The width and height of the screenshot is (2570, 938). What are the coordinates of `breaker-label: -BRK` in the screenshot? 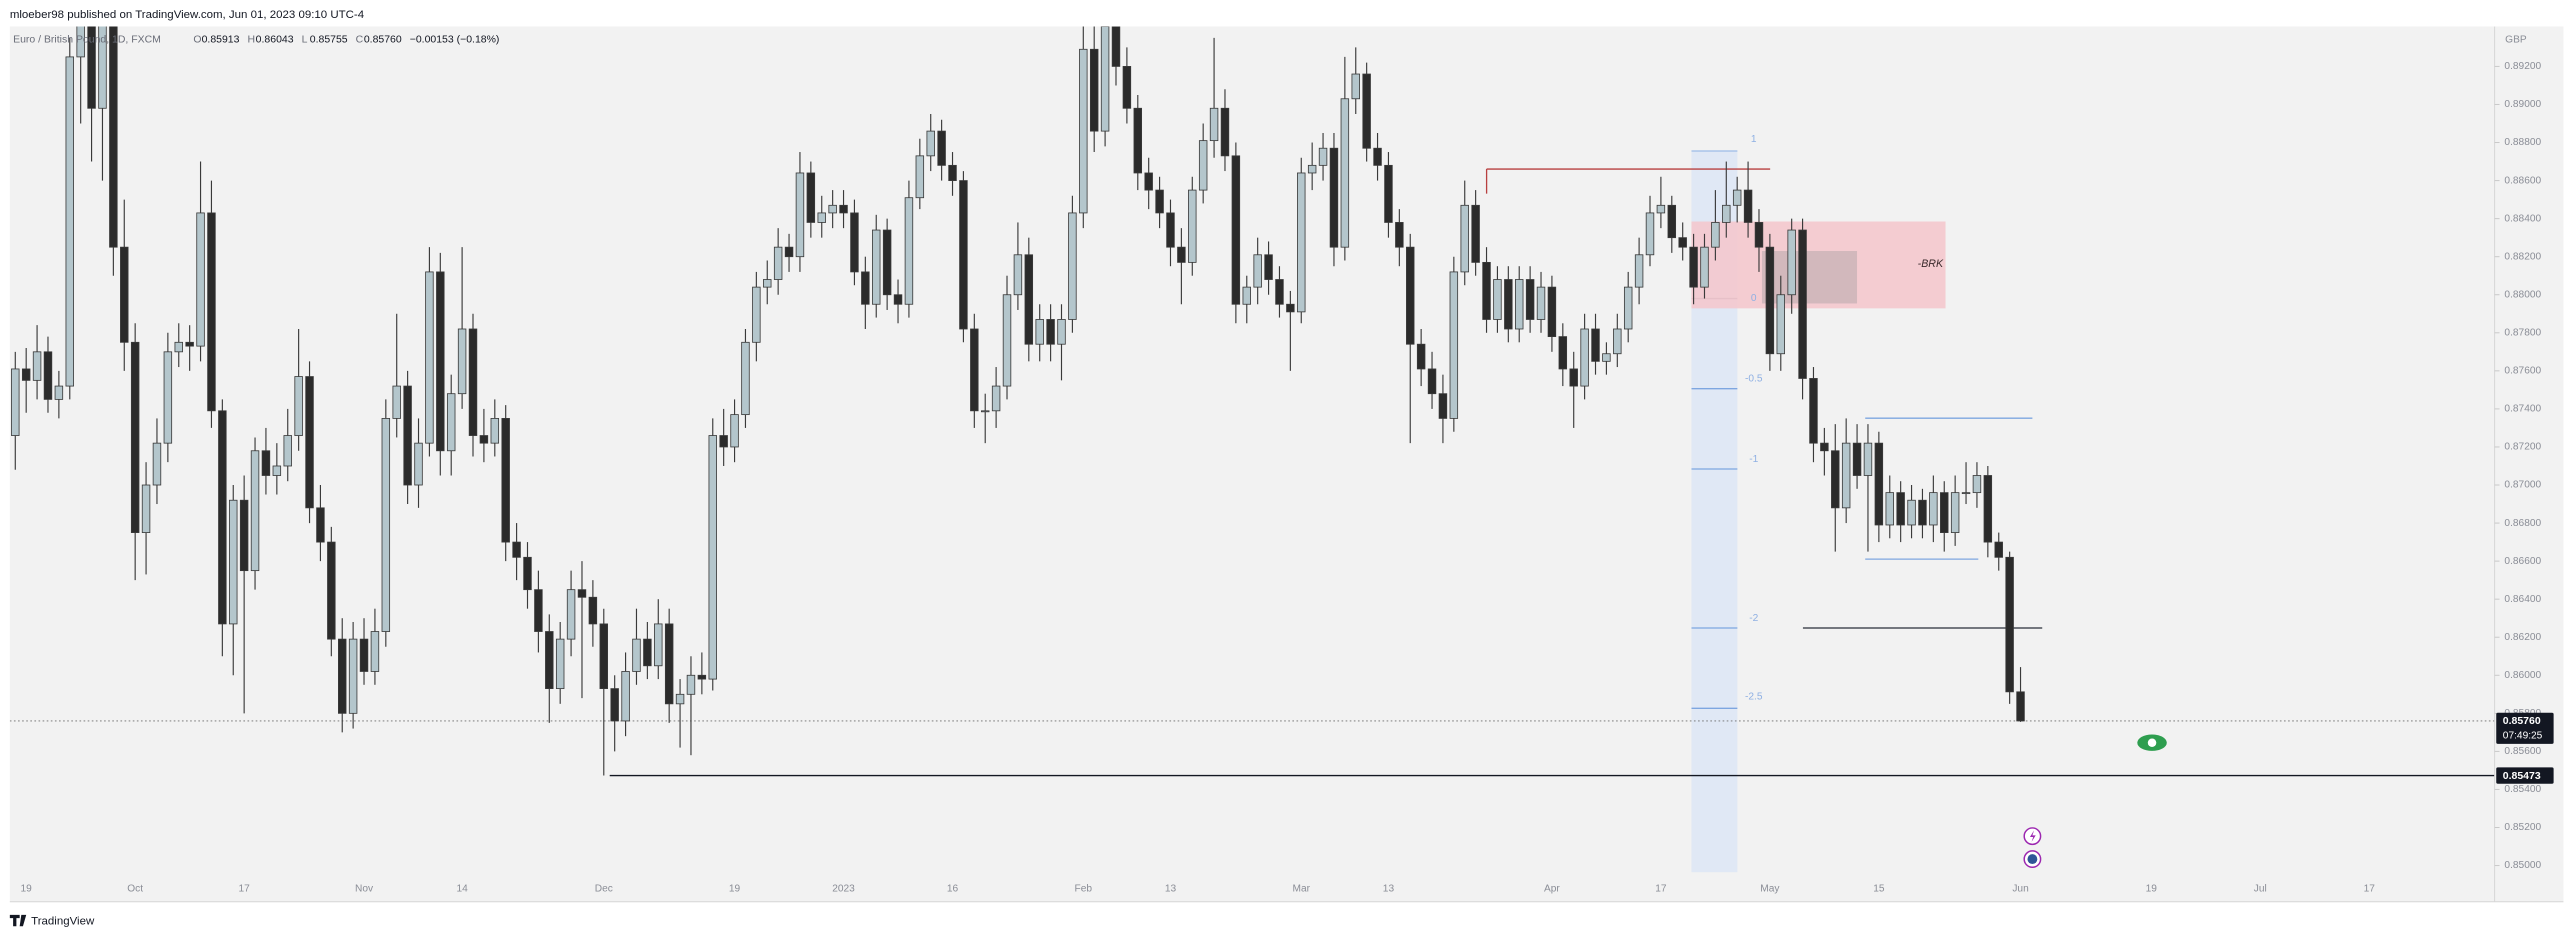 It's located at (1931, 264).